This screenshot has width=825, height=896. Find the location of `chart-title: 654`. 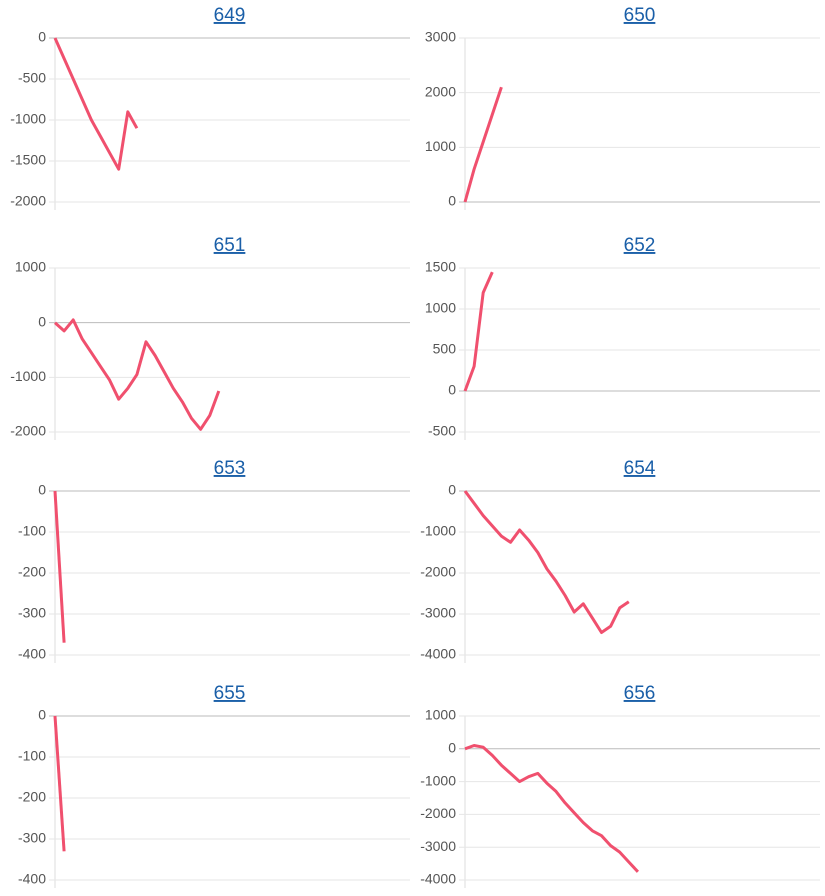

chart-title: 654 is located at coordinates (640, 468).